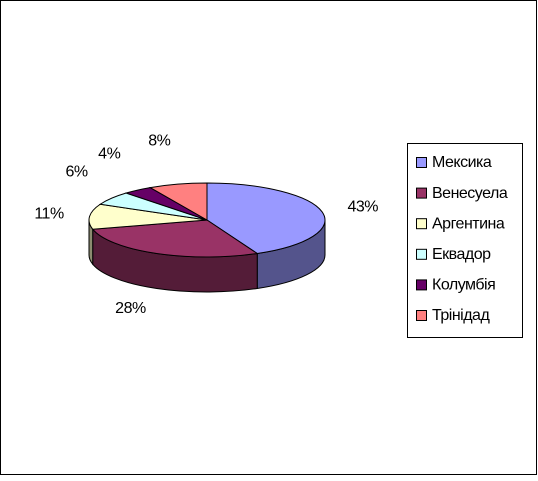 The height and width of the screenshot is (481, 538). I want to click on data-label: 8%, so click(159, 140).